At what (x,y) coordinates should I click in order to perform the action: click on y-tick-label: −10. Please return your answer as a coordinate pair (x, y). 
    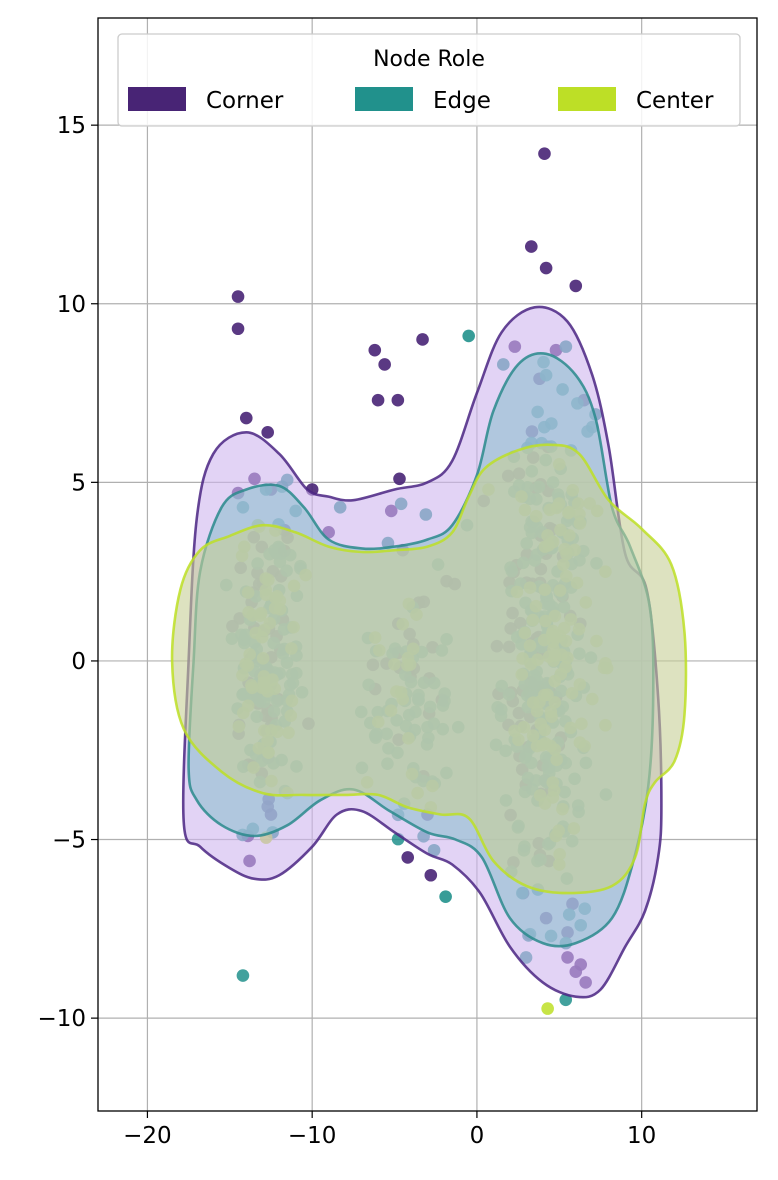
    Looking at the image, I should click on (61, 1019).